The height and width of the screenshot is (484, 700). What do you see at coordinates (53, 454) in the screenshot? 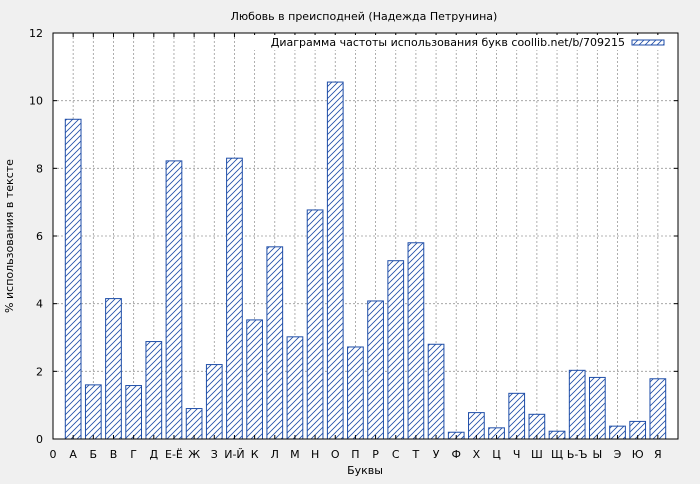
I see `x-tick-label: 0` at bounding box center [53, 454].